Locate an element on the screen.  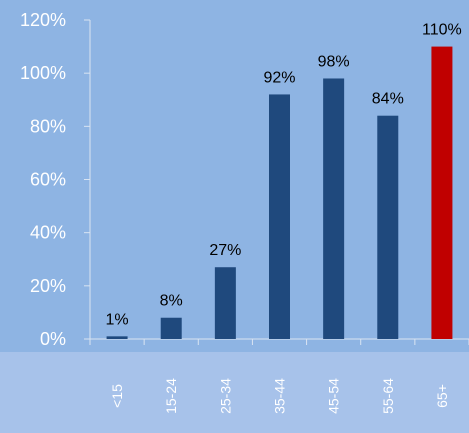
y-tick-label: 0% is located at coordinates (53, 339).